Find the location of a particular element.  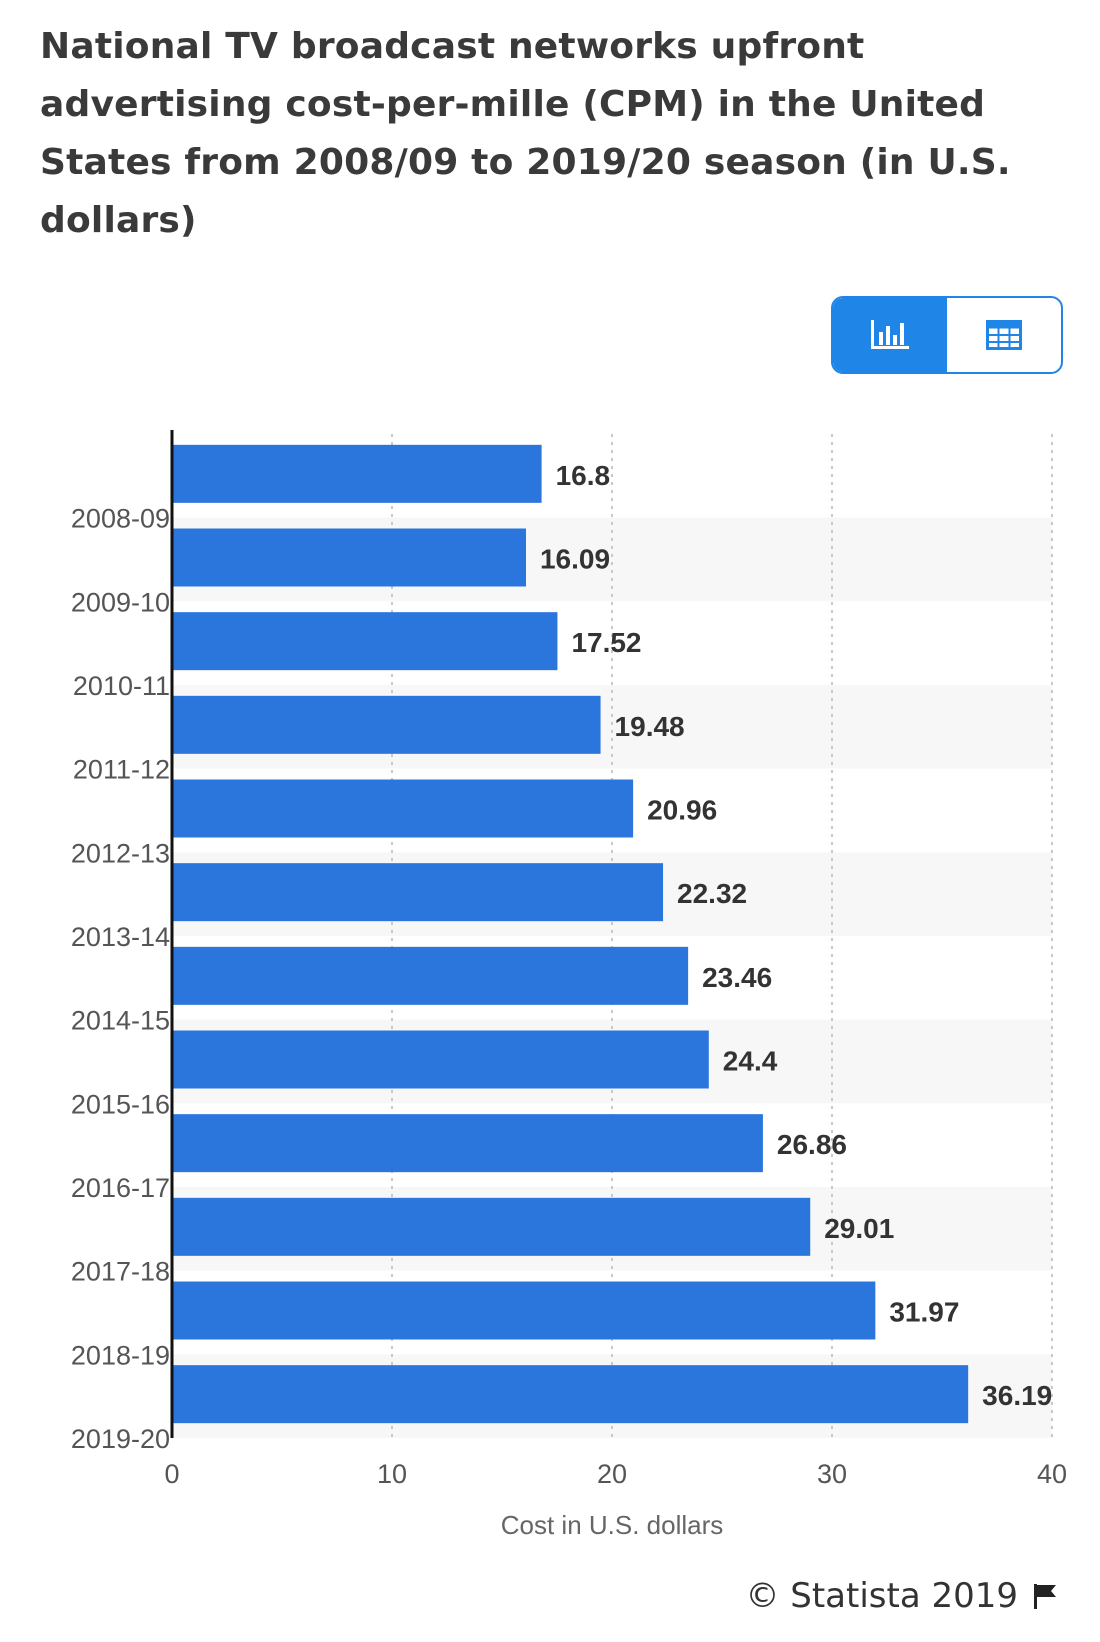

category-tick-label: 2011-12 is located at coordinates (121, 770).